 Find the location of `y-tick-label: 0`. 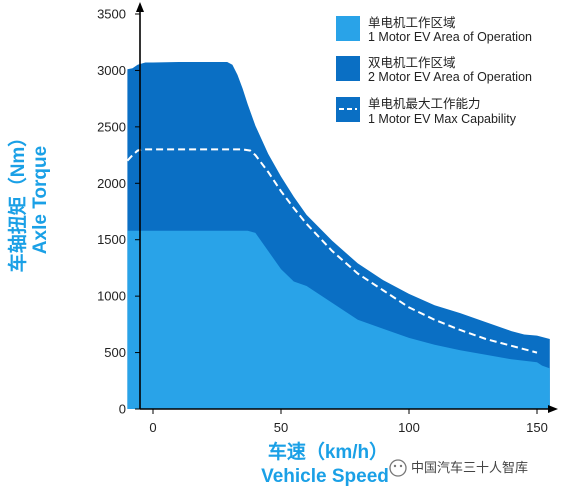

y-tick-label: 0 is located at coordinates (122, 409).